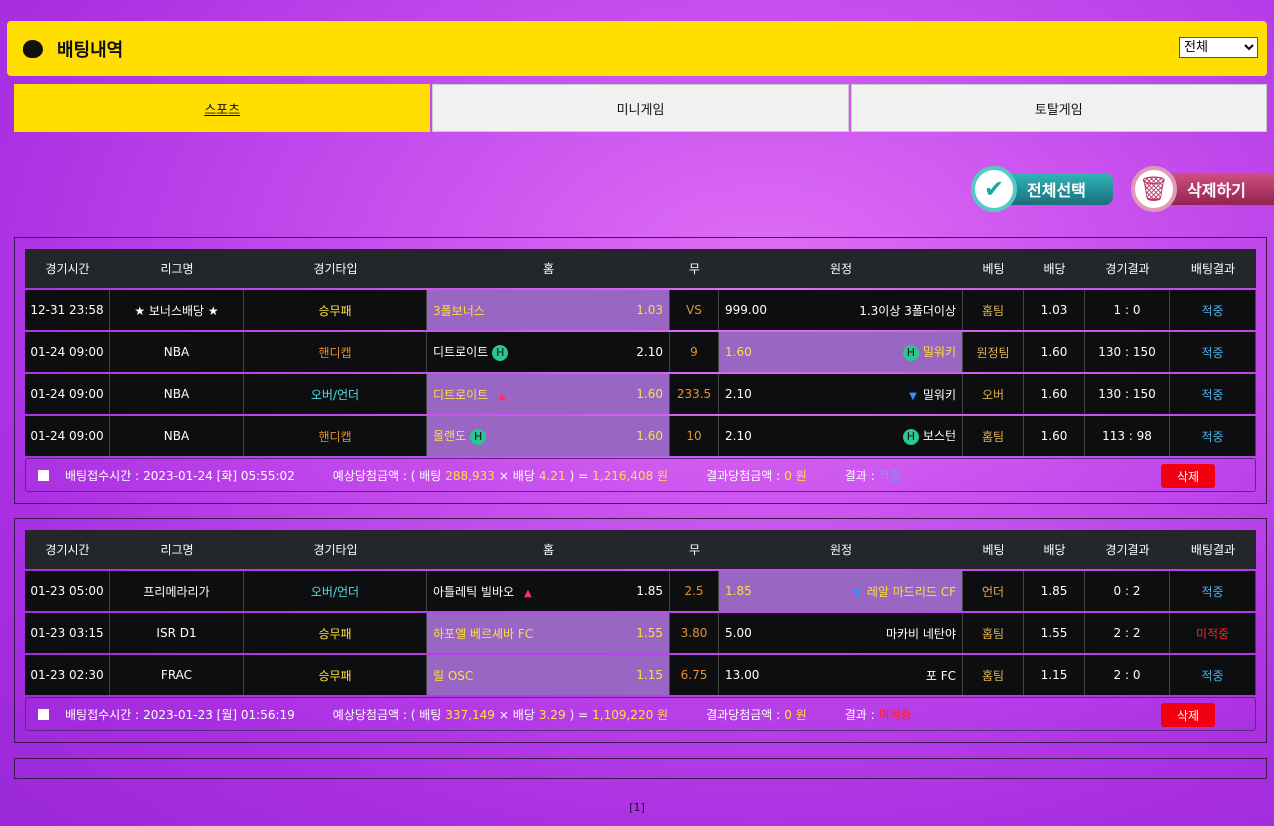 The height and width of the screenshot is (826, 1274). Describe the element at coordinates (939, 394) in the screenshot. I see `away-team: 밀워키` at that location.